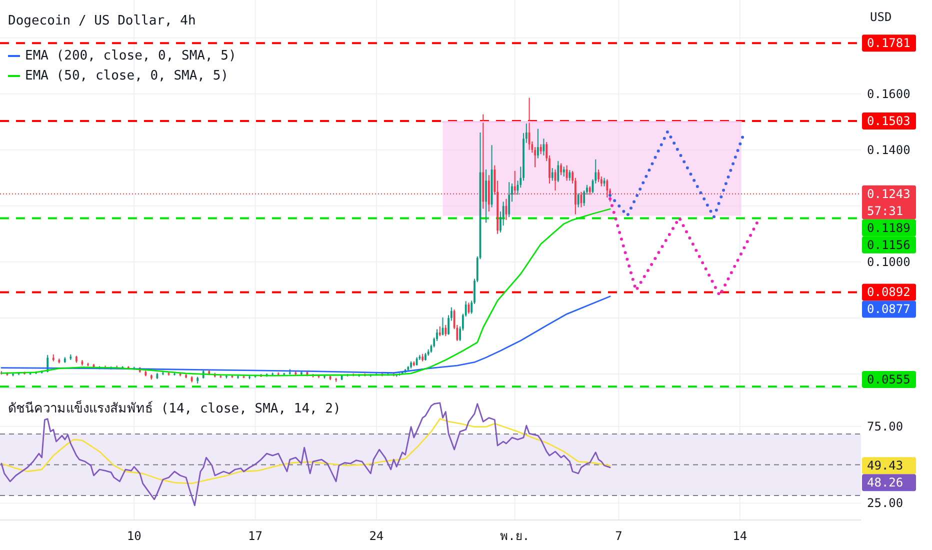  I want to click on text: 57:31, so click(885, 211).